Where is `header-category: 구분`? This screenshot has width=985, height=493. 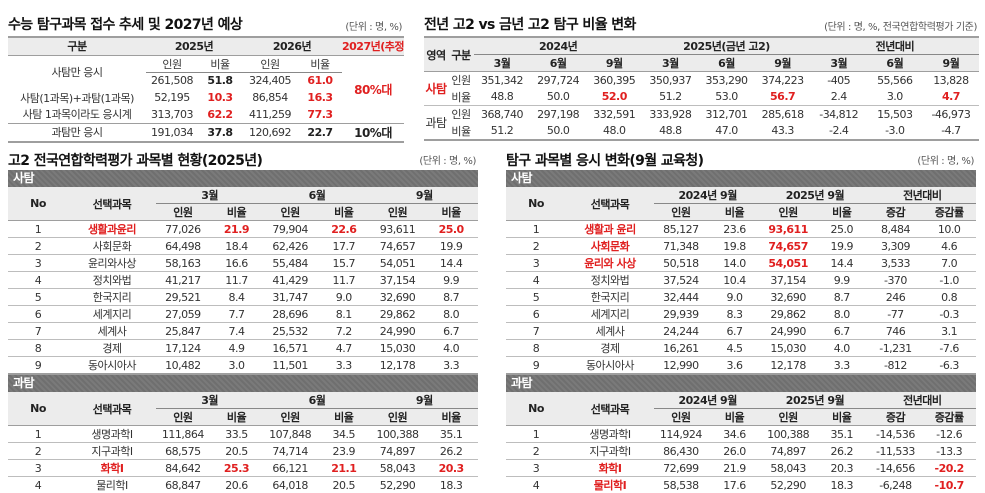 header-category: 구분 is located at coordinates (461, 55).